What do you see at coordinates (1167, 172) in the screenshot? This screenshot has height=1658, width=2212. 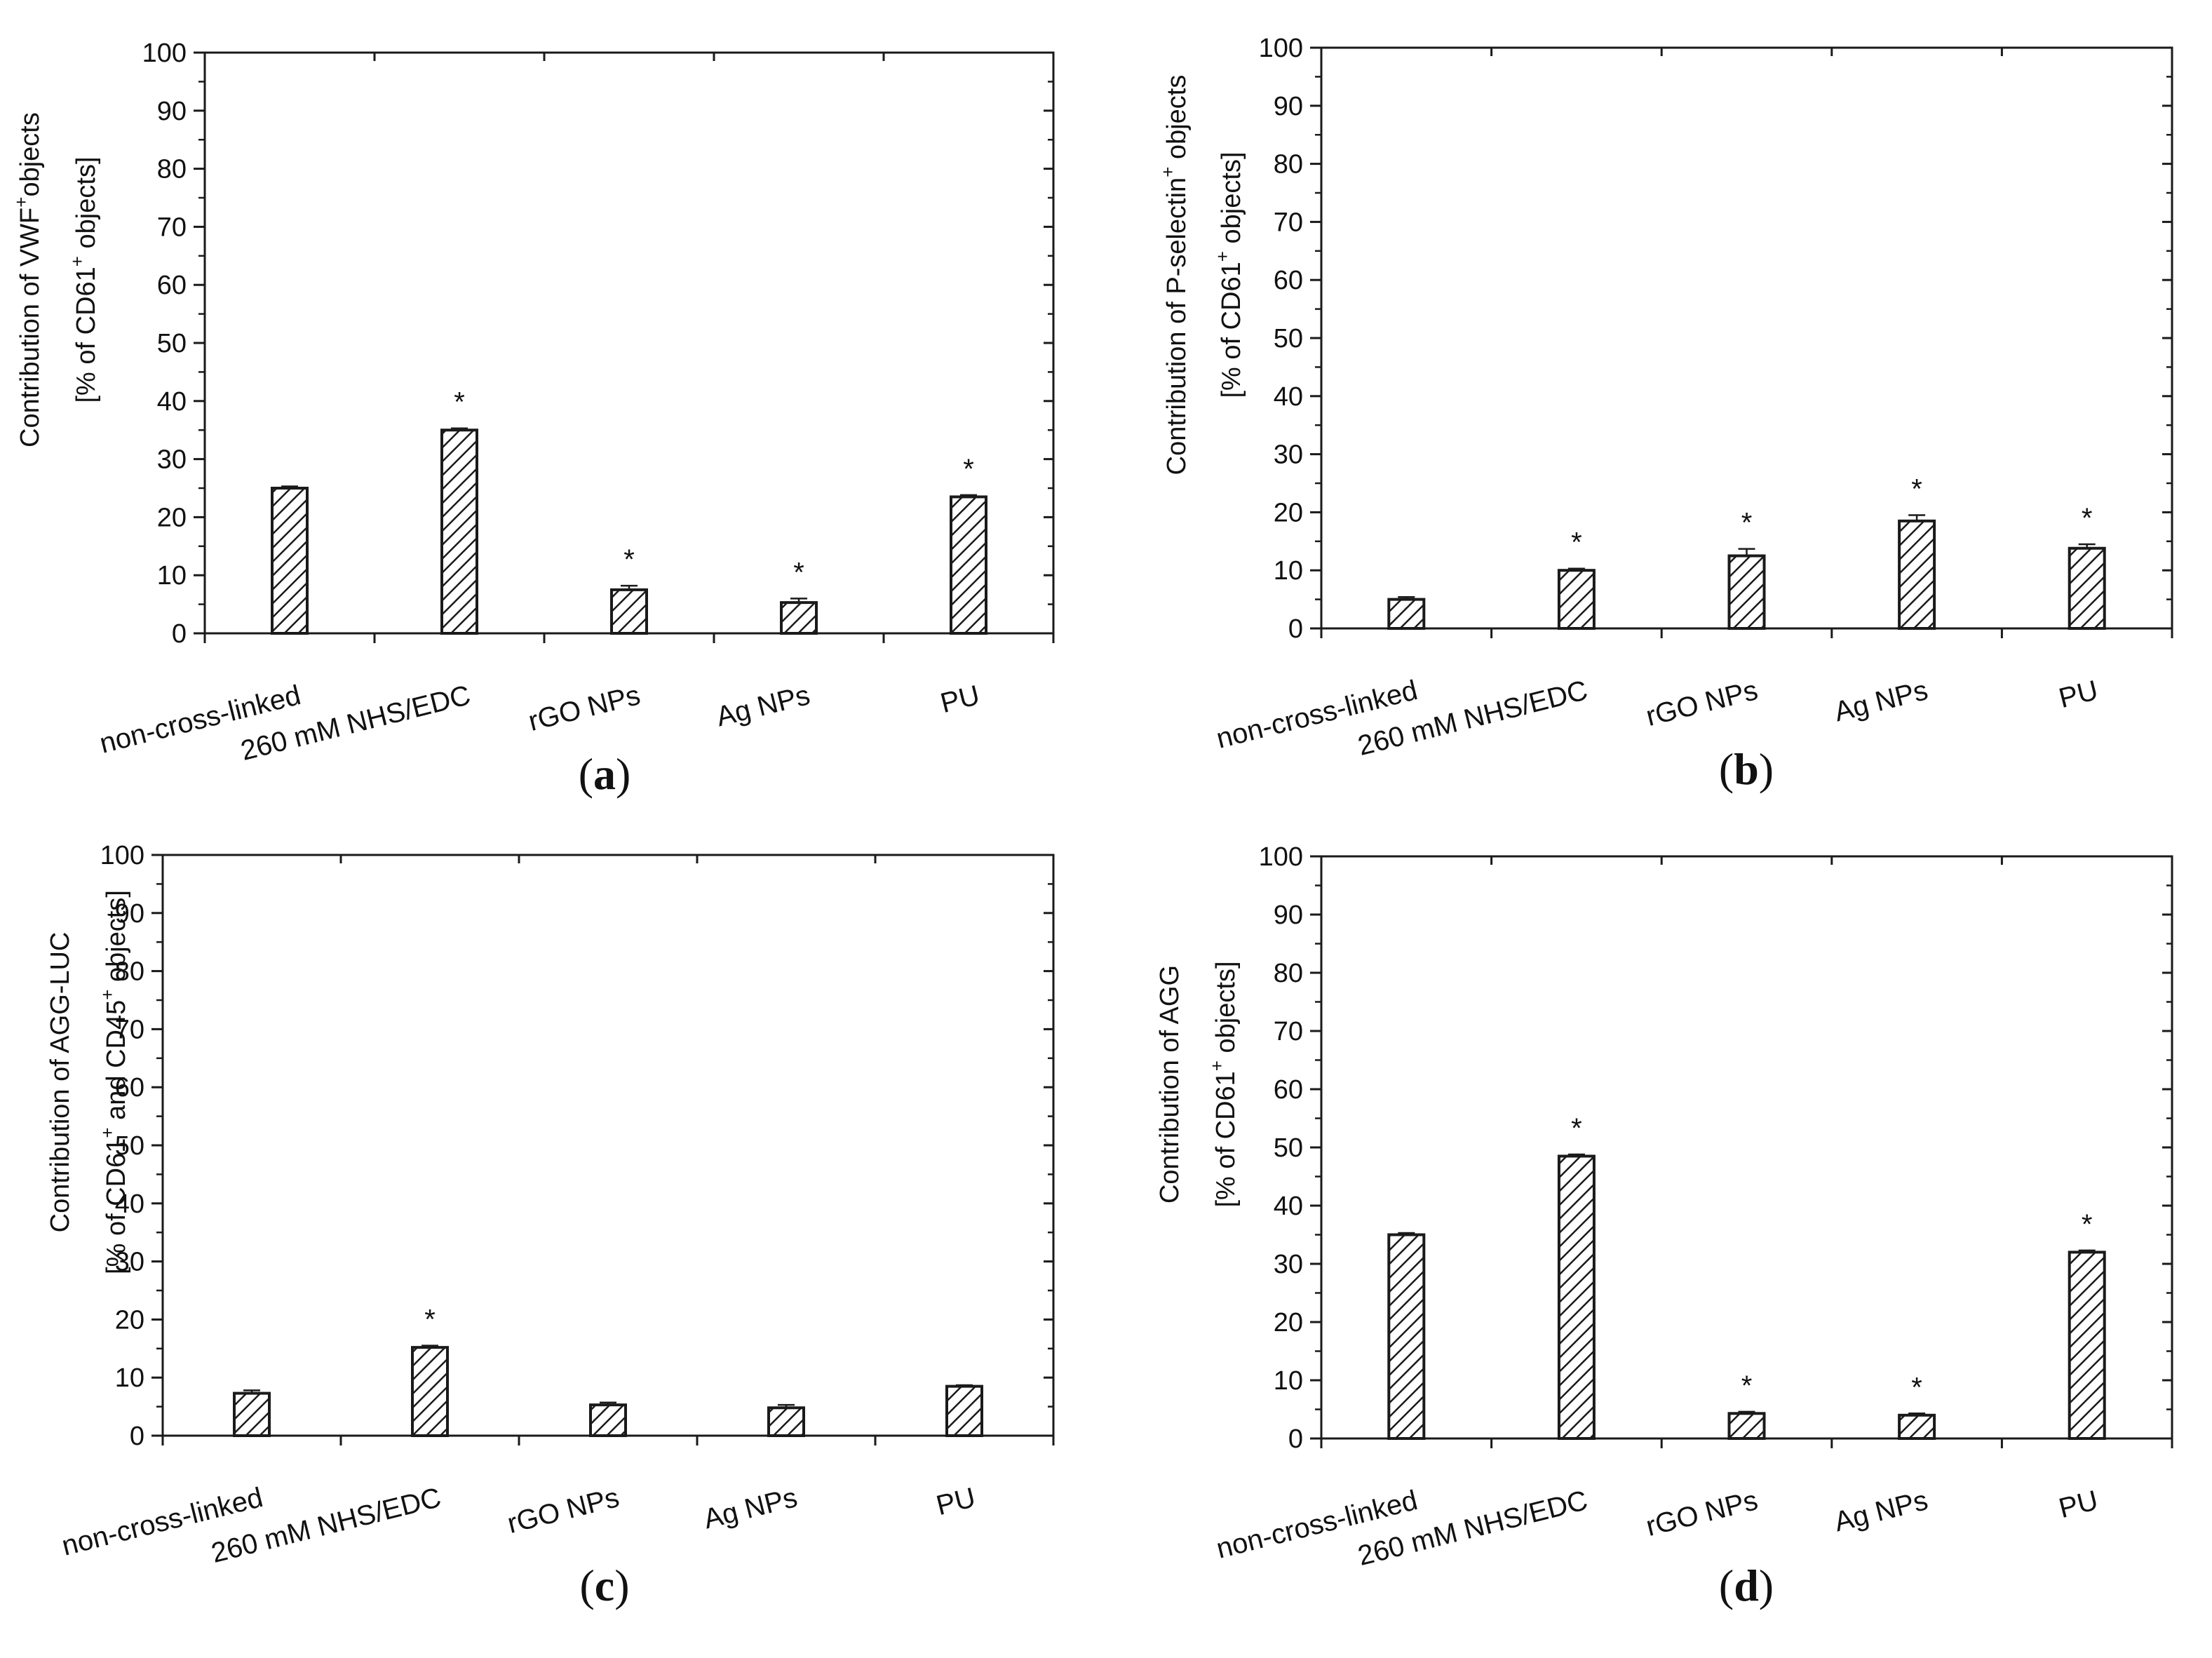 I see `y-axis-label-line1-part: +` at bounding box center [1167, 172].